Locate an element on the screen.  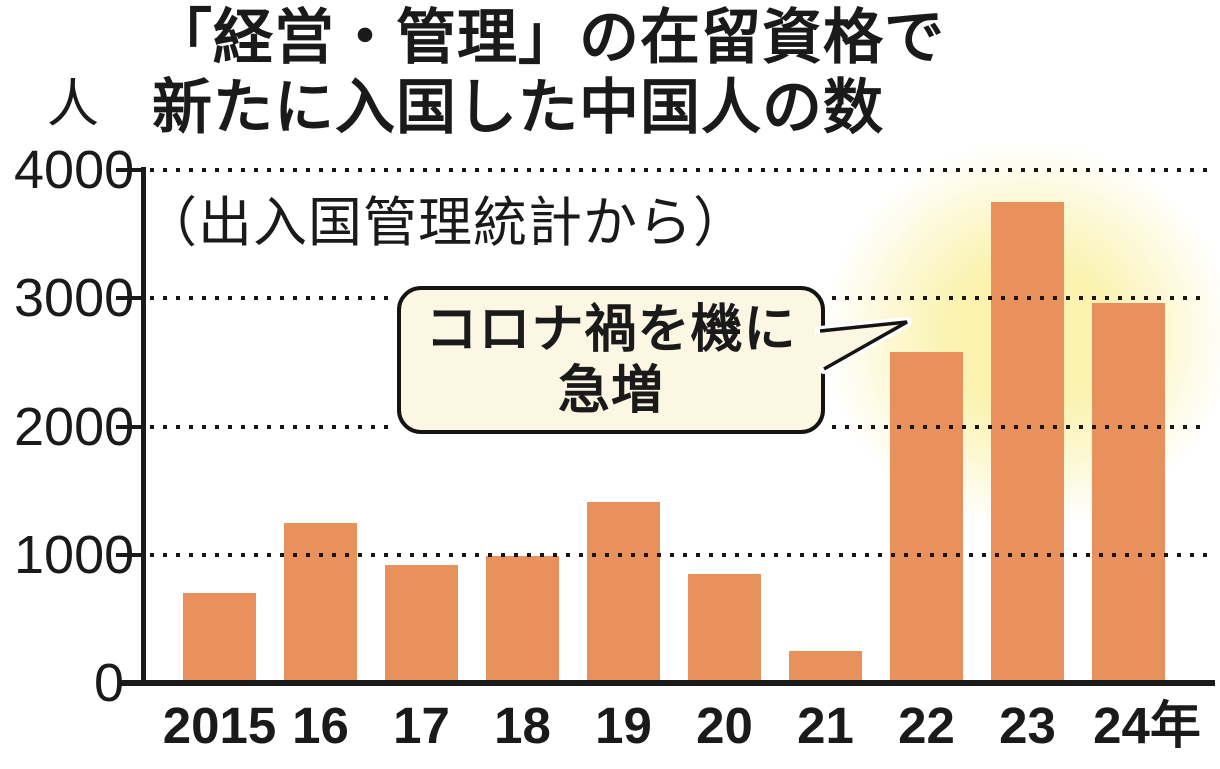
y-label-3000: 3000 is located at coordinates (74, 298).